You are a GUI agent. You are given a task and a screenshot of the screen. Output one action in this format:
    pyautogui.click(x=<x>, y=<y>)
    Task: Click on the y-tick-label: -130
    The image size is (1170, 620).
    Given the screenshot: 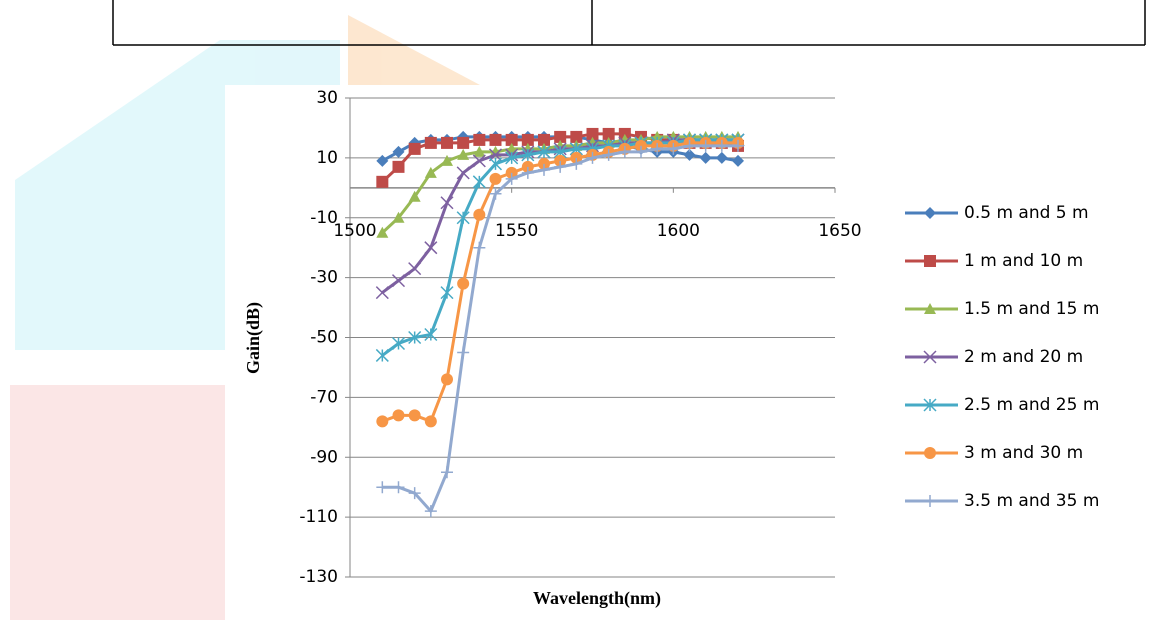 What is the action you would take?
    pyautogui.click(x=318, y=577)
    